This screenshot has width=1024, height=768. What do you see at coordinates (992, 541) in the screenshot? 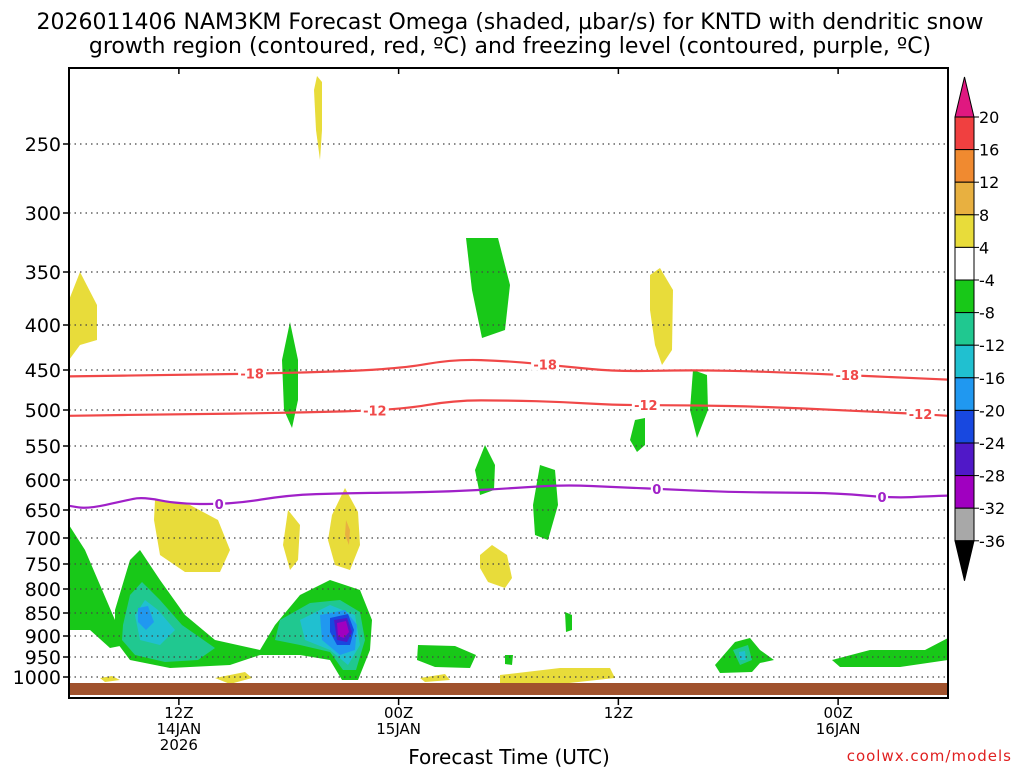
I see `colorbar-label: -36` at bounding box center [992, 541].